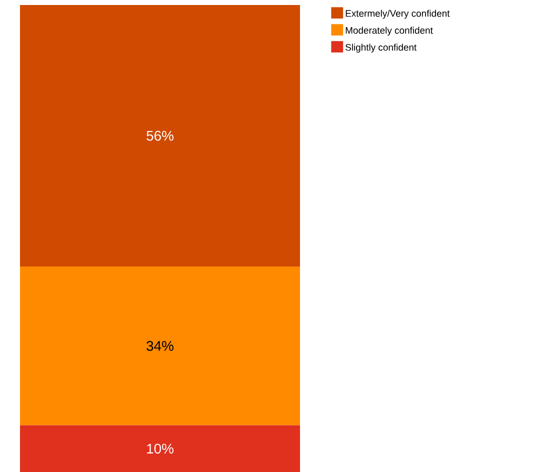 This screenshot has height=472, width=548. What do you see at coordinates (389, 31) in the screenshot?
I see `legend-label: Moderately confident` at bounding box center [389, 31].